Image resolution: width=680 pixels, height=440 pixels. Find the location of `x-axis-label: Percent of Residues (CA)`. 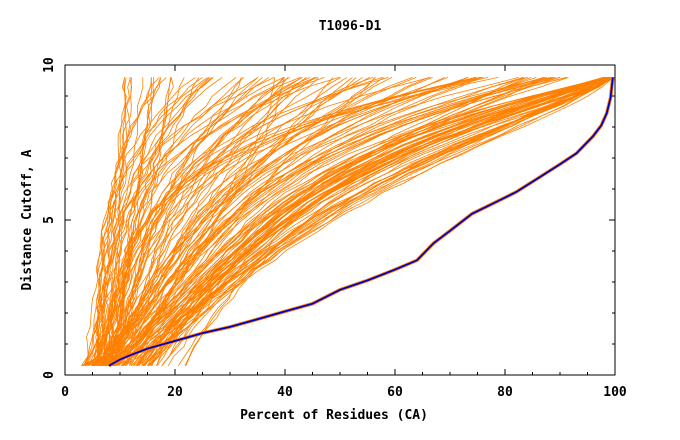

x-axis-label: Percent of Residues (CA) is located at coordinates (334, 415).